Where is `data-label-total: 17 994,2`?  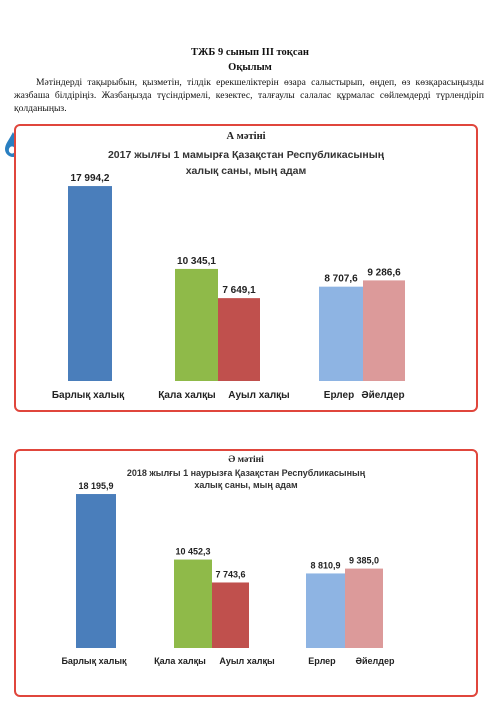 data-label-total: 17 994,2 is located at coordinates (90, 178).